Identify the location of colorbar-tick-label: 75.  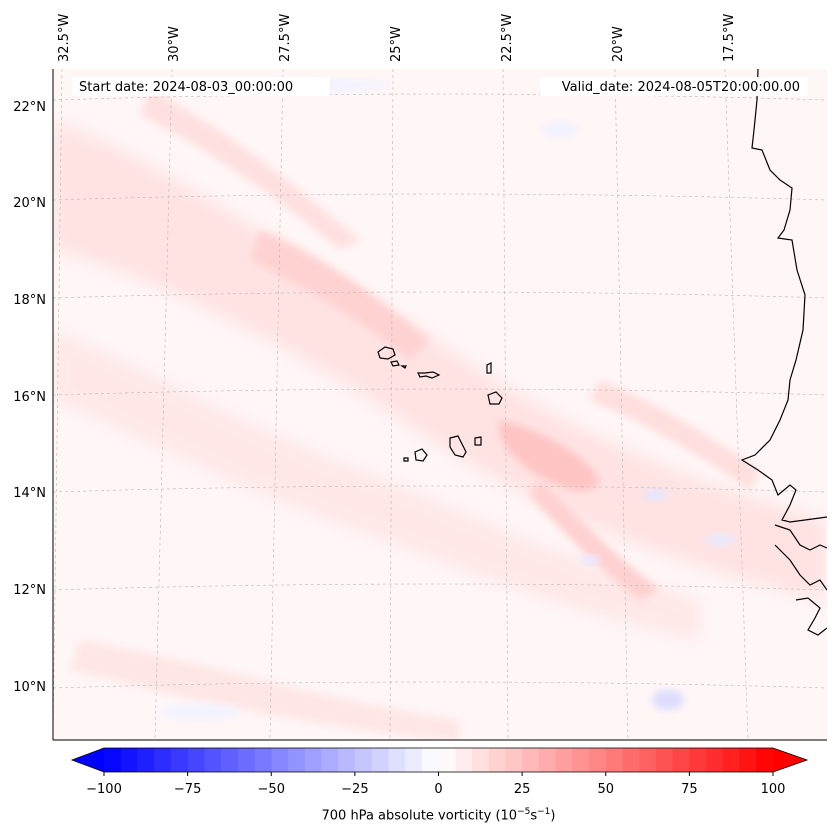
(689, 789).